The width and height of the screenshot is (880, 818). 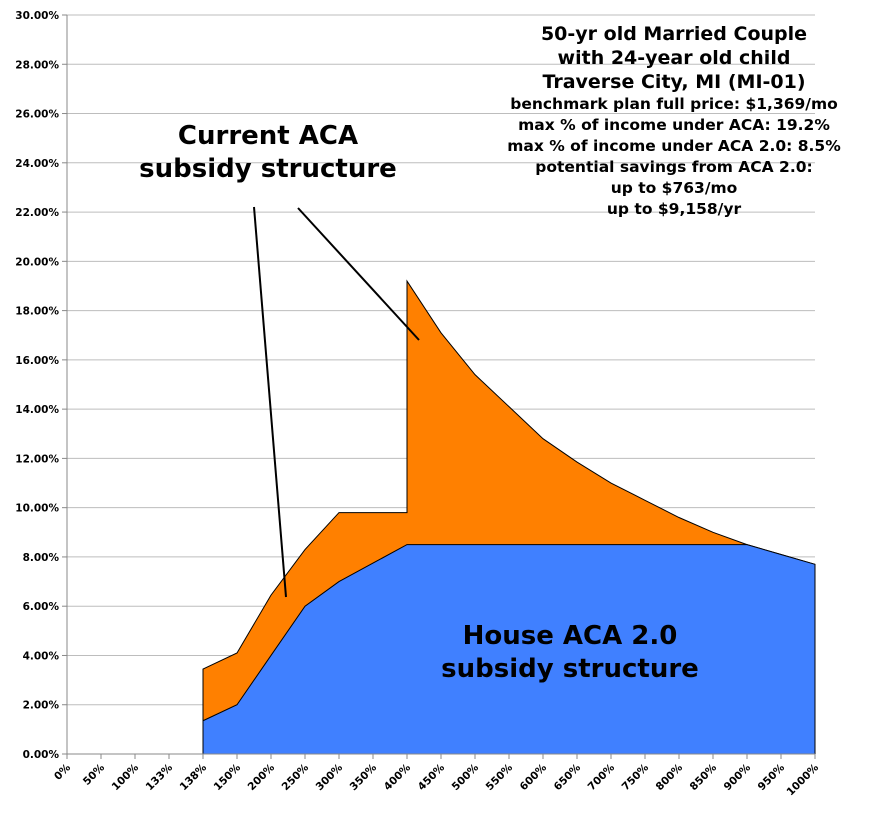 I want to click on info-line: max % of income under ACA 2.0: 8.5%, so click(x=674, y=146).